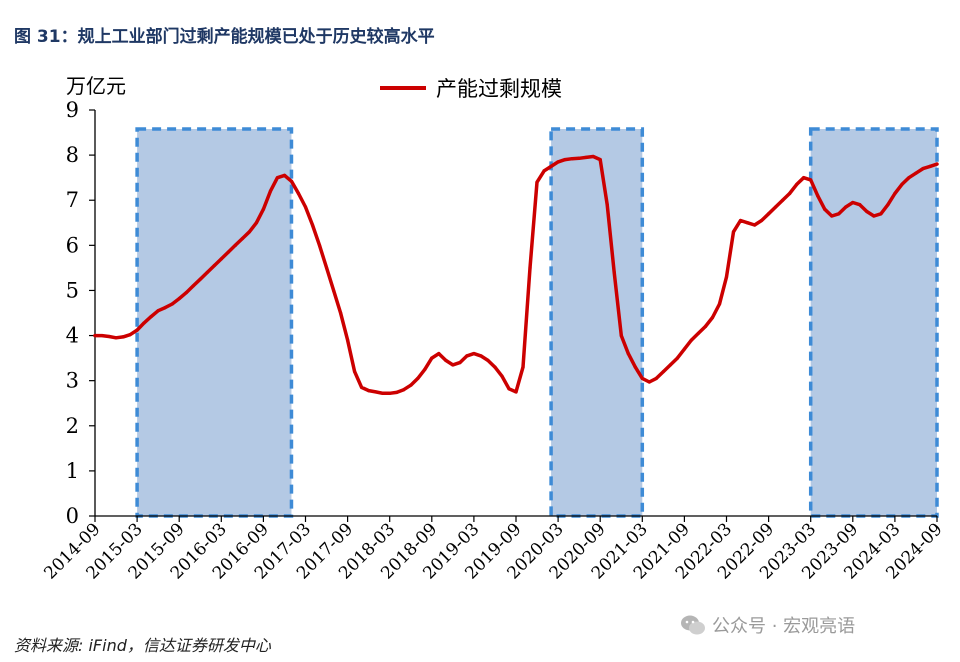  I want to click on source-note: 资料来源: iFind，信达证券研发中心, so click(142, 645).